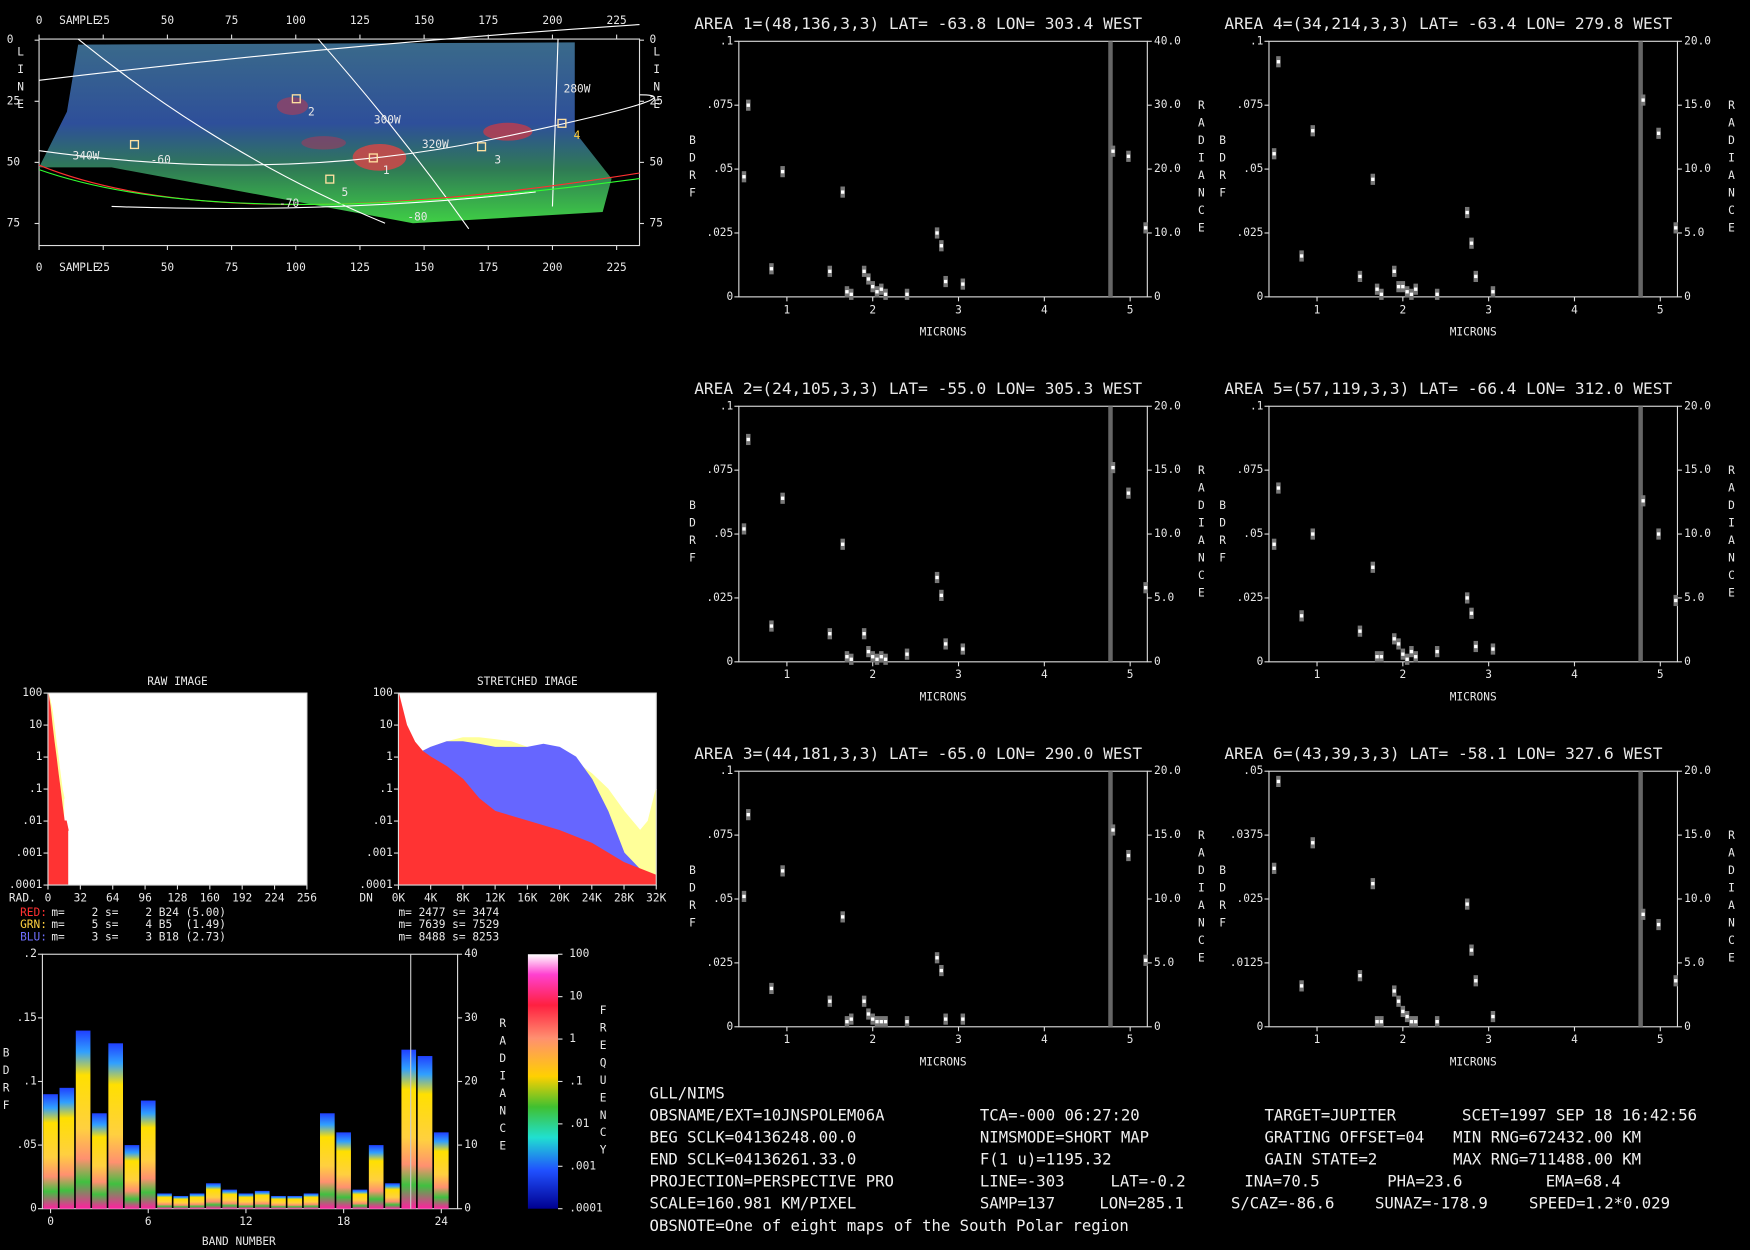 This screenshot has width=1750, height=1250. I want to click on colorbar-label: FREQUENCY, so click(603, 1082).